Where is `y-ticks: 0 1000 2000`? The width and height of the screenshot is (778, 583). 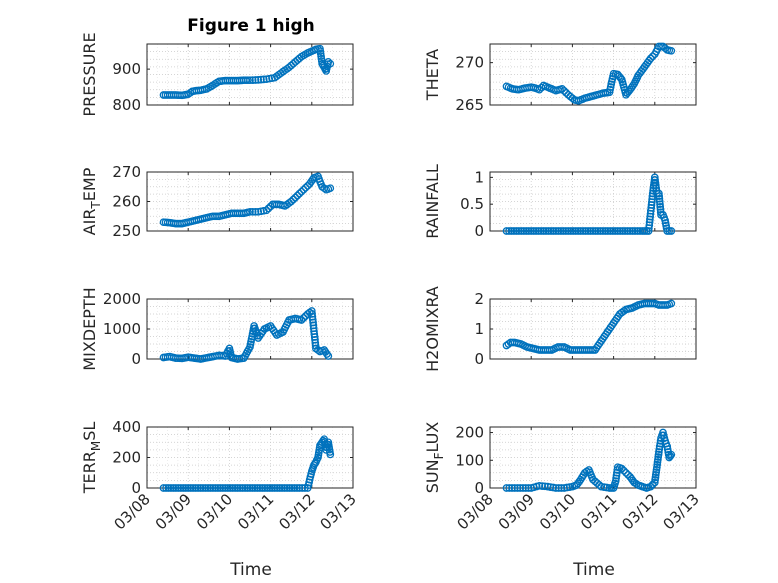
y-ticks: 0 1000 2000 is located at coordinates (228, 329).